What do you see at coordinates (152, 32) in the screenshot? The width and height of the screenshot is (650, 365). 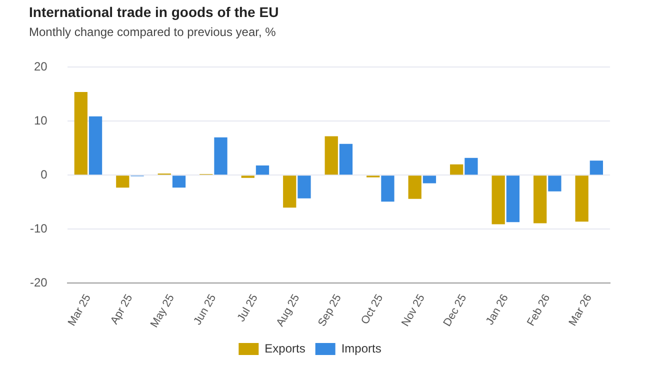 I see `chart-subtitle: Monthly change compared to previous year, %` at bounding box center [152, 32].